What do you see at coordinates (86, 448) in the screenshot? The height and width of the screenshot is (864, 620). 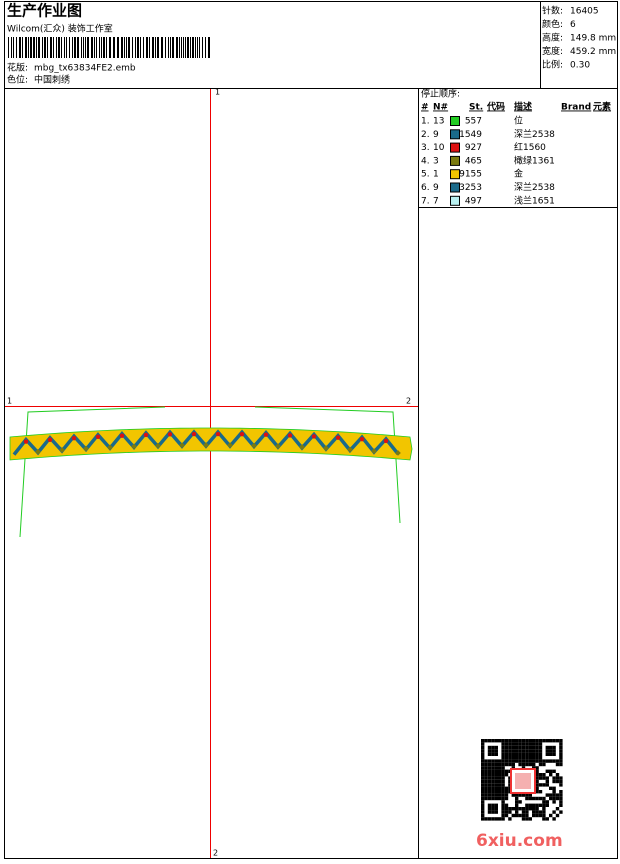 I see `diamond` at bounding box center [86, 448].